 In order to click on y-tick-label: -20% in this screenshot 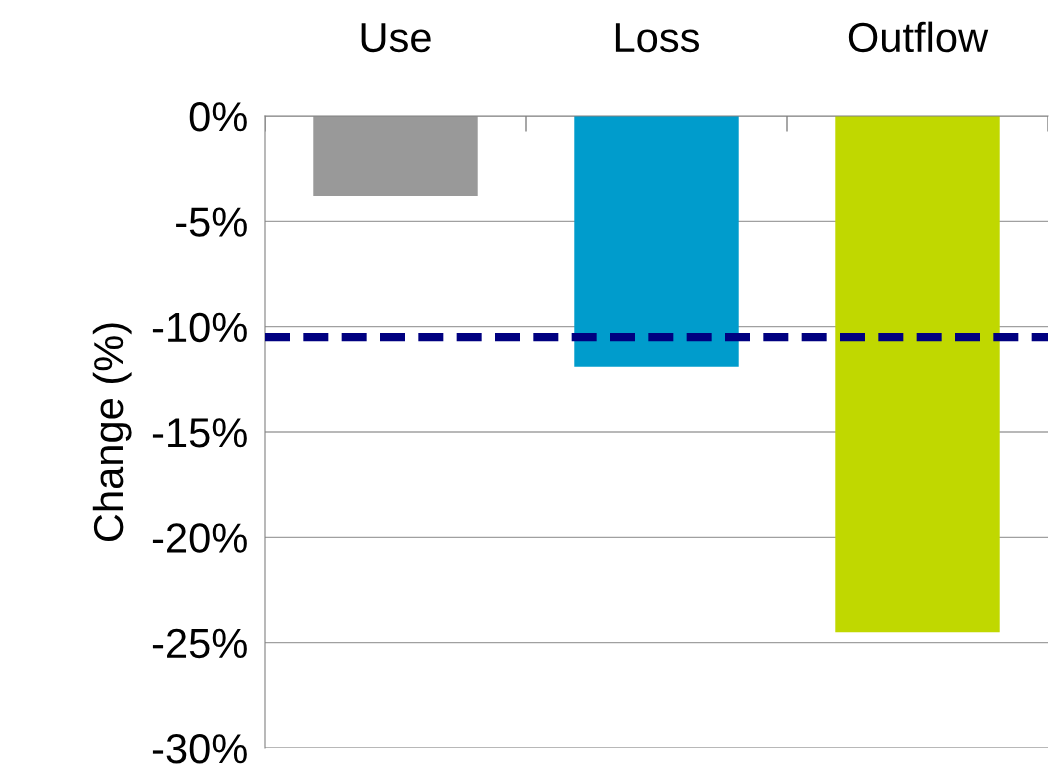, I will do `click(199, 538)`.